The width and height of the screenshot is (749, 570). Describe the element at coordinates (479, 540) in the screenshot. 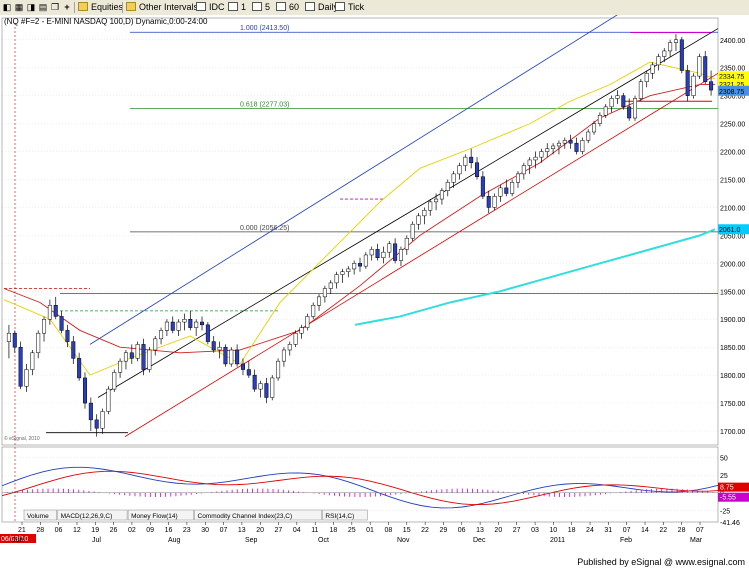

I see `x-month-label: Dec` at that location.